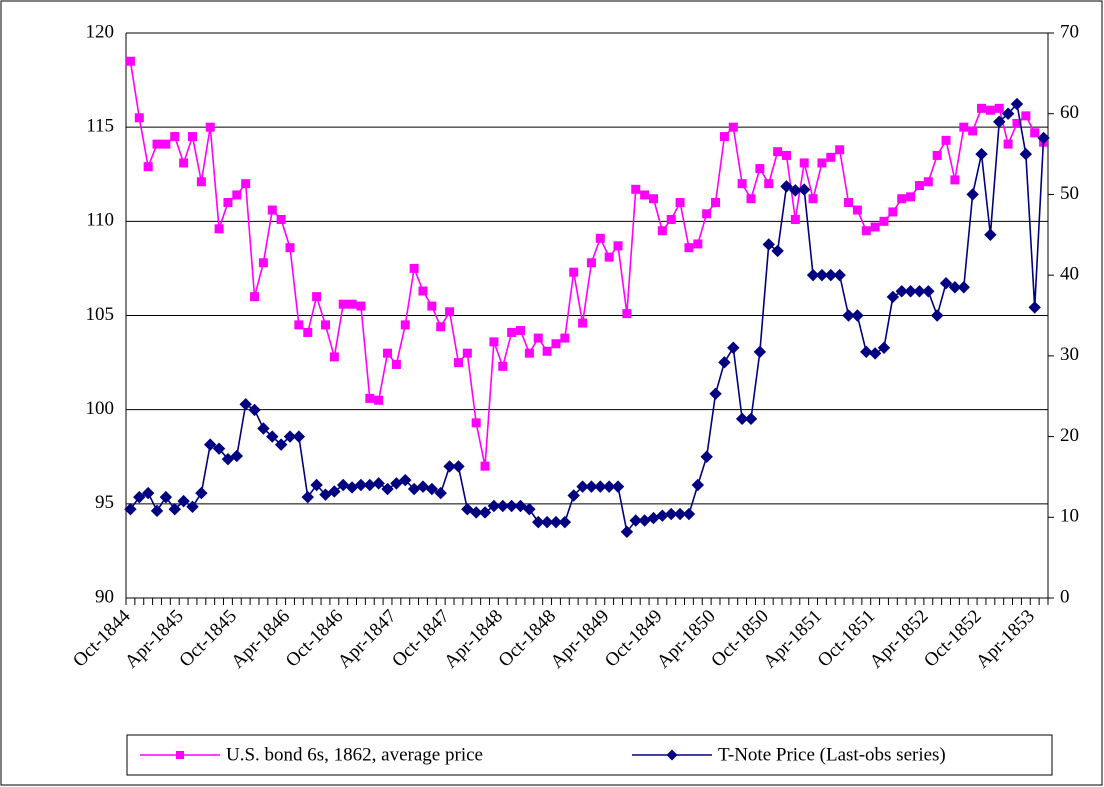 This screenshot has width=1104, height=787. Describe the element at coordinates (1069, 274) in the screenshot. I see `y2-tick-label: 40` at that location.